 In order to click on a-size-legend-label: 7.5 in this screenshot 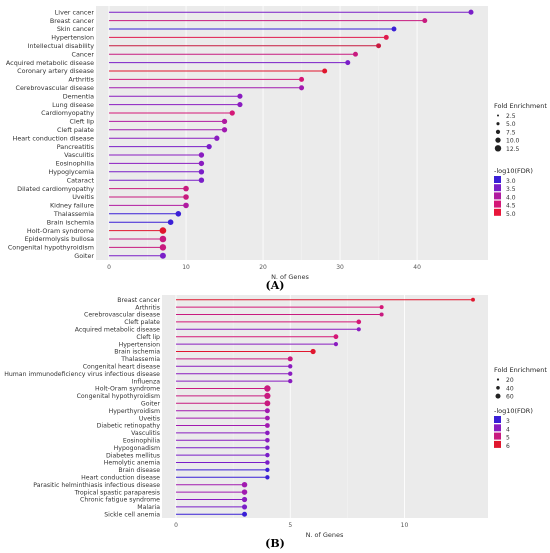, I will do `click(511, 132)`.